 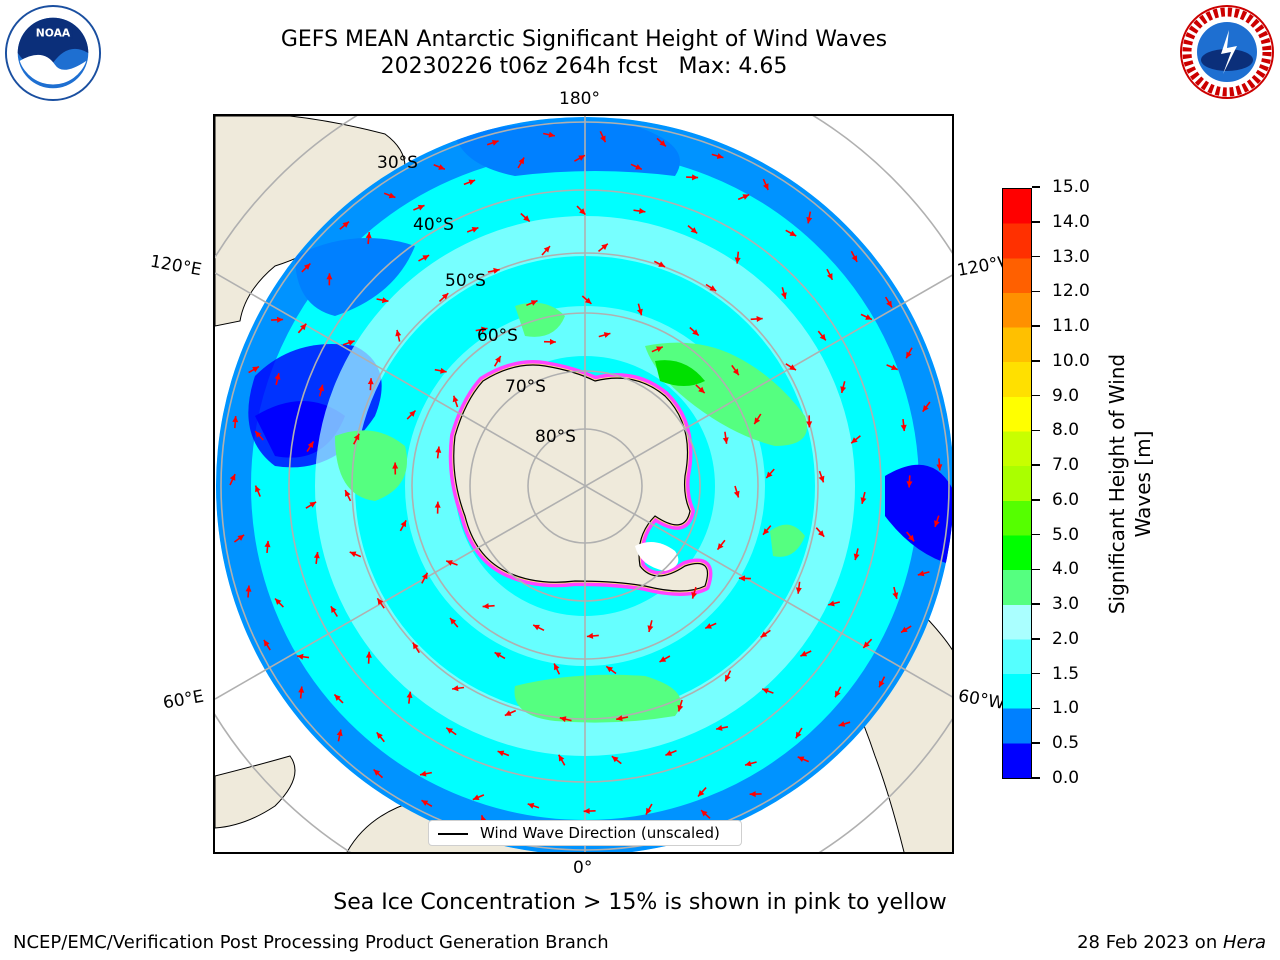 What do you see at coordinates (1061, 187) in the screenshot?
I see `colorbar-tick-label: 15.0` at bounding box center [1061, 187].